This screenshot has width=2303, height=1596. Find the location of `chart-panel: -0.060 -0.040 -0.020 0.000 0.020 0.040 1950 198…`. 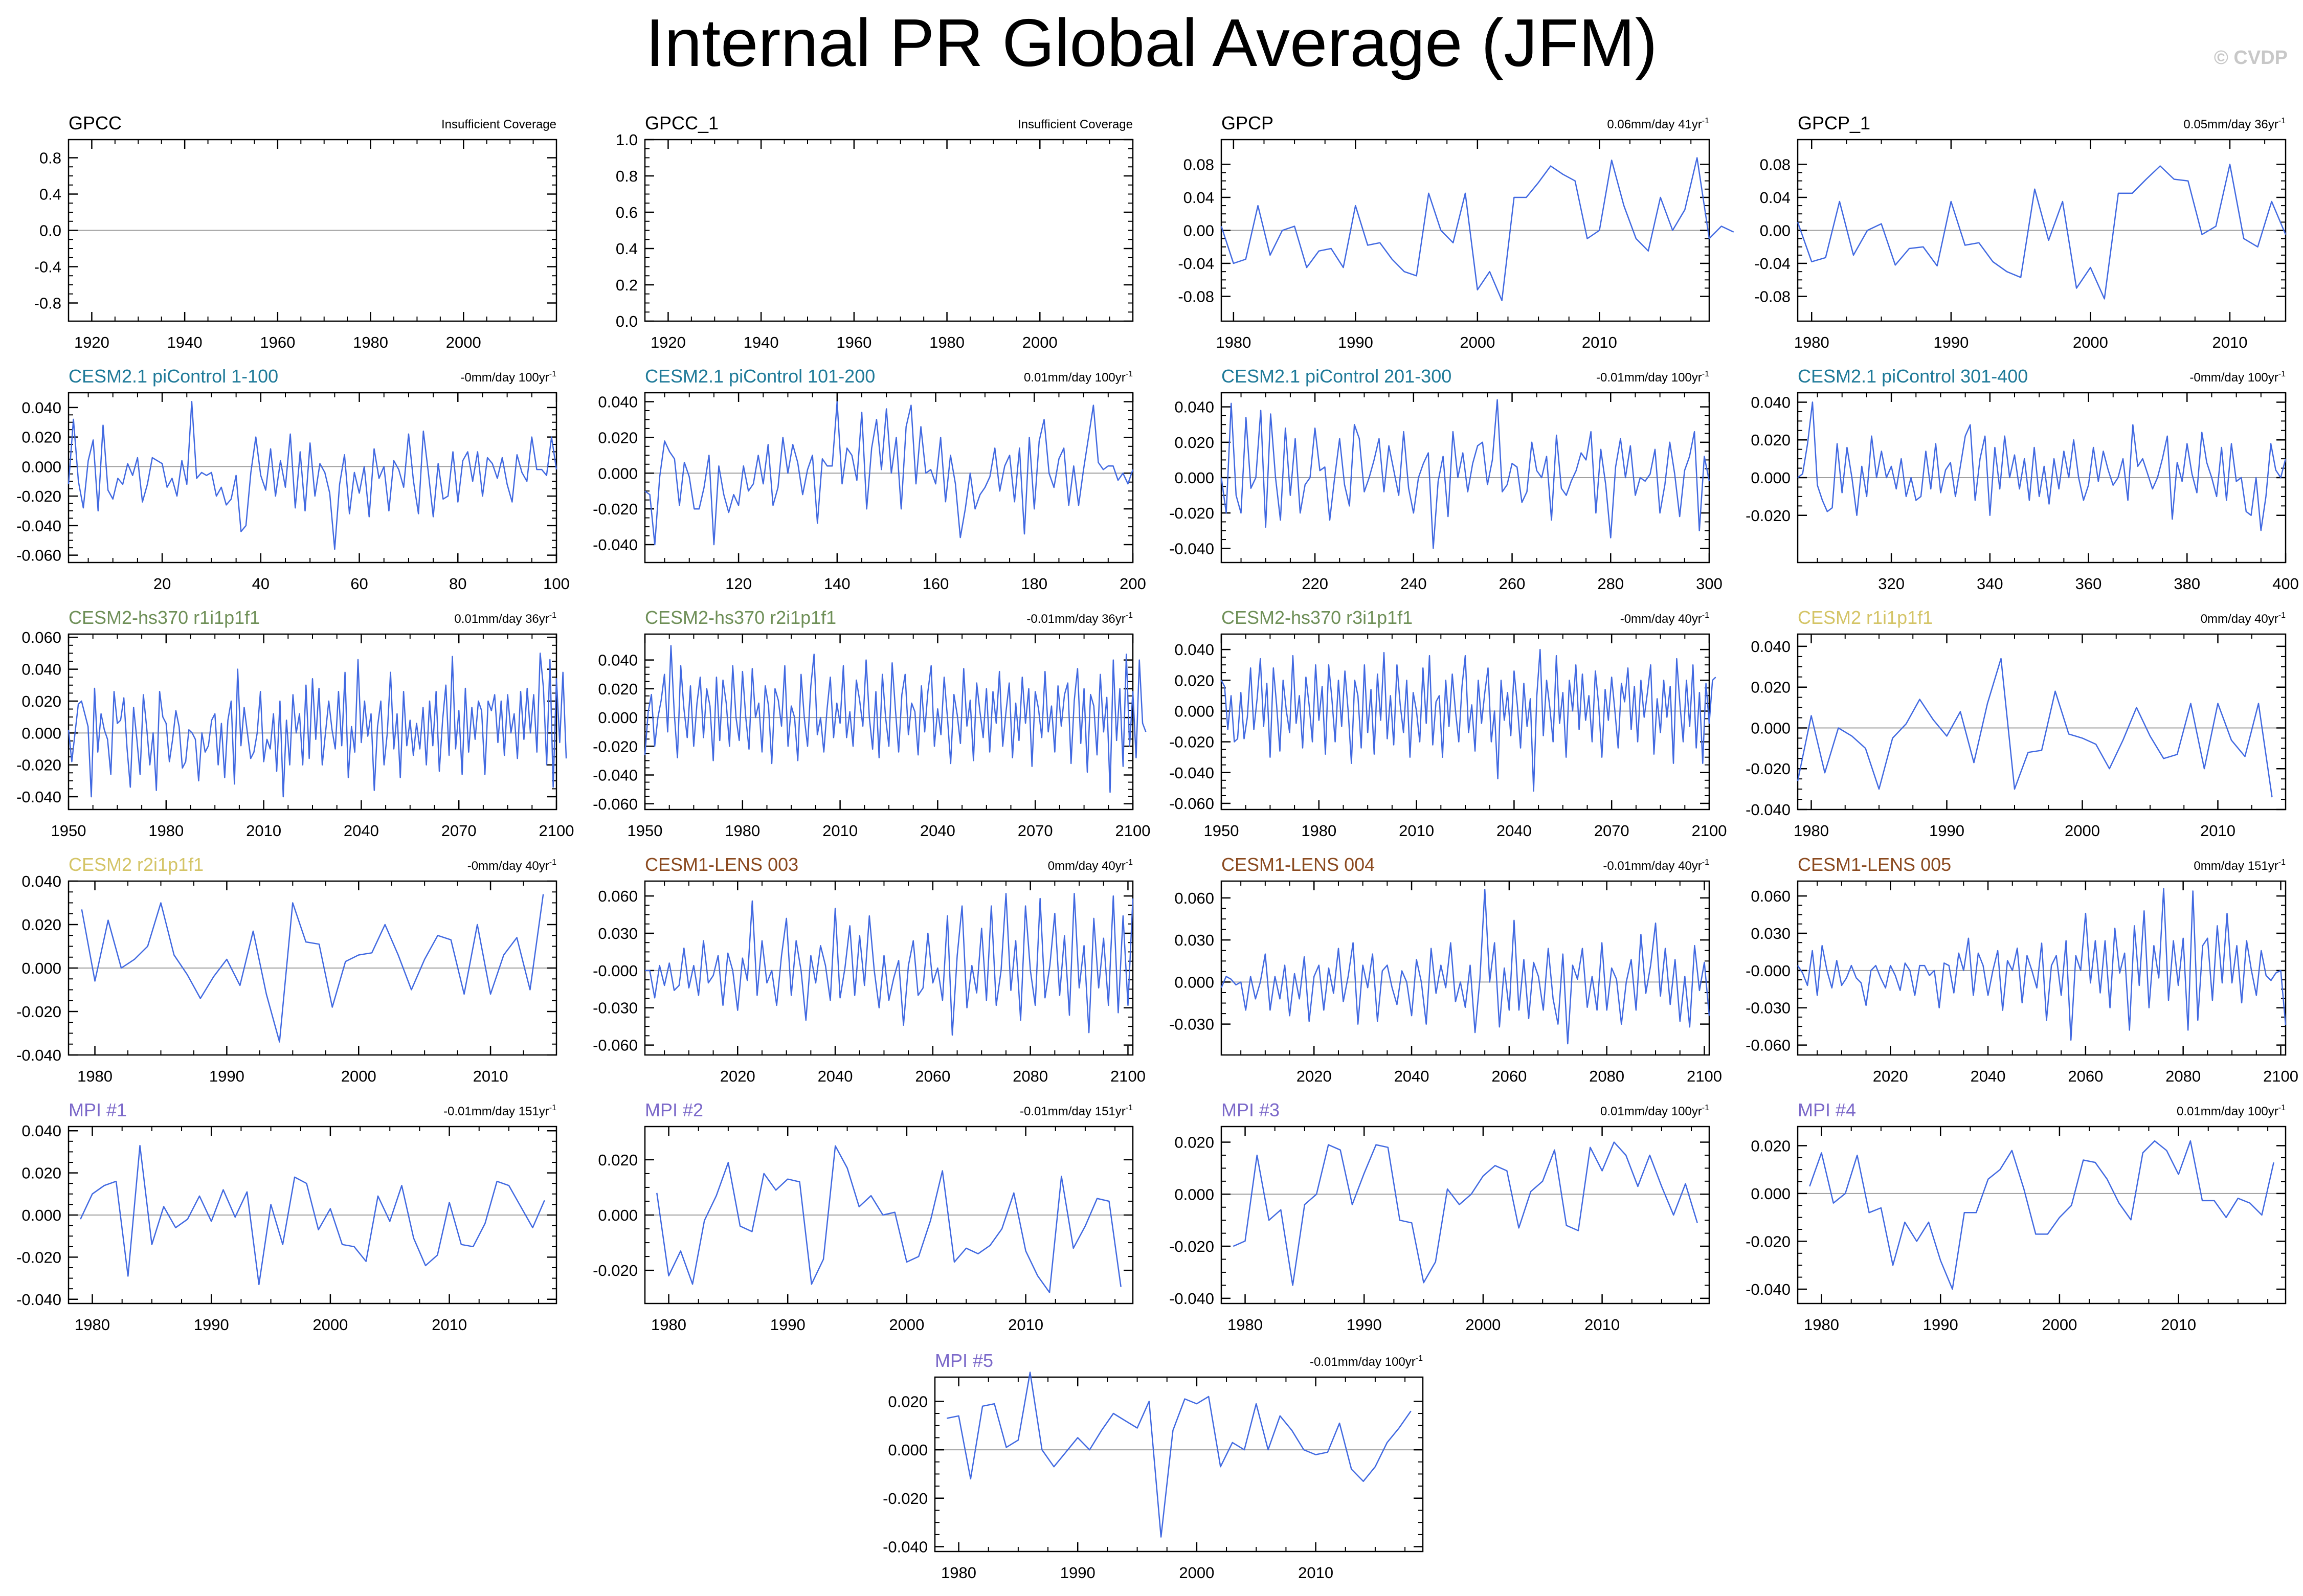

chart-panel: -0.060 -0.040 -0.020 0.000 0.020 0.040 1950 198… is located at coordinates (1448, 724).